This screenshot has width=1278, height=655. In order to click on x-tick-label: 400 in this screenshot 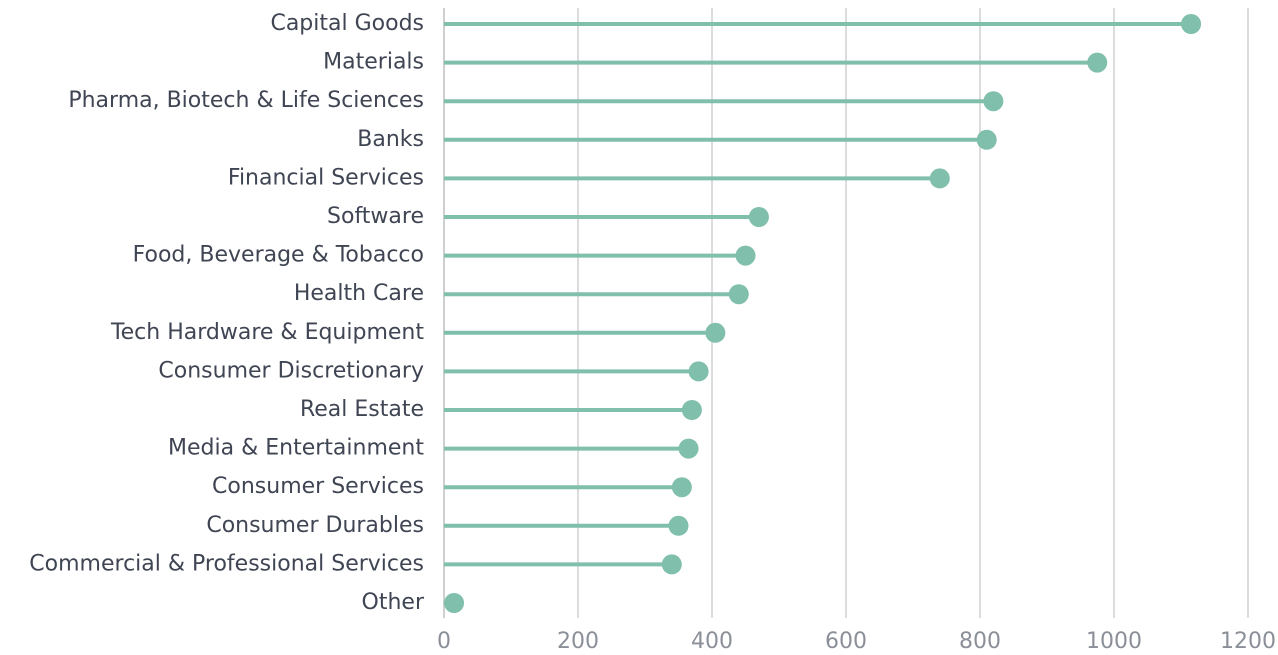, I will do `click(712, 641)`.